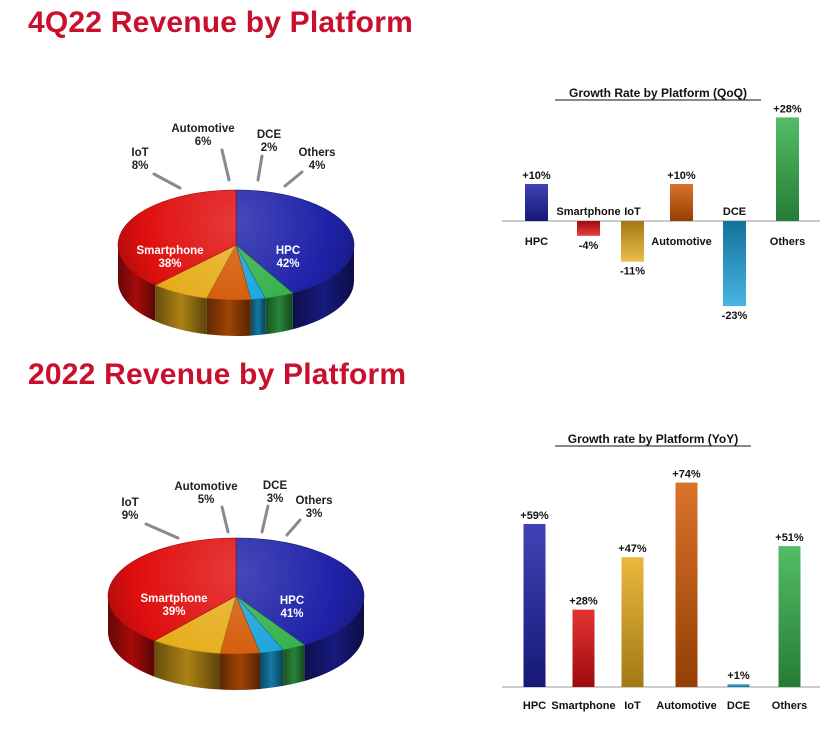 The width and height of the screenshot is (829, 734). Describe the element at coordinates (534, 516) in the screenshot. I see `bar-value-label-hpc: +59%` at that location.